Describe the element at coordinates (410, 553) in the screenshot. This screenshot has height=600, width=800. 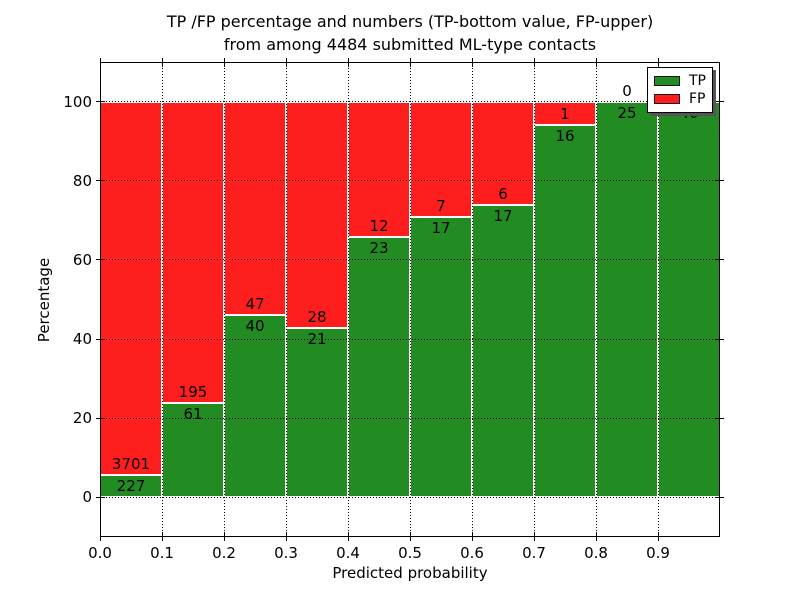
I see `x-tick-label: 0.5` at that location.